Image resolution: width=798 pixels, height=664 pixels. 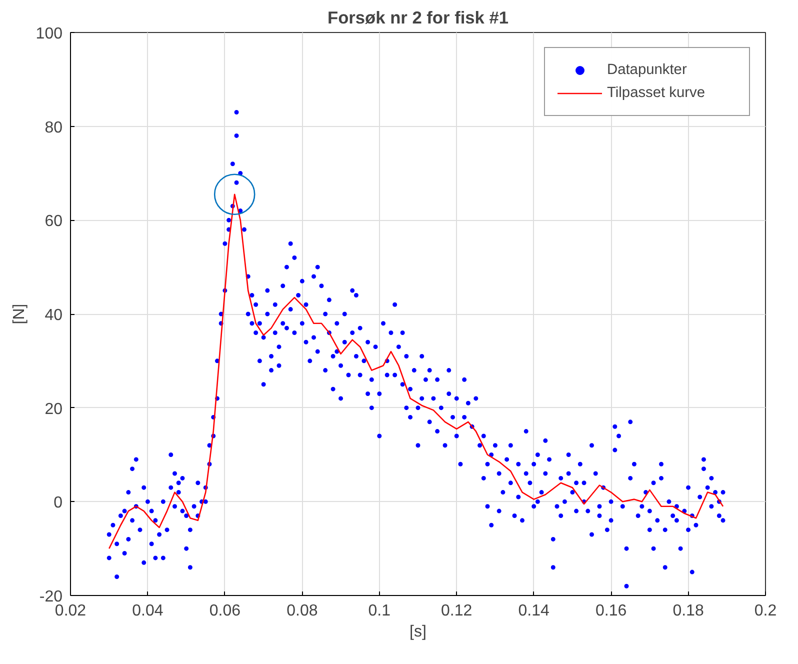 I want to click on legend-label: Datapunkter, so click(x=647, y=70).